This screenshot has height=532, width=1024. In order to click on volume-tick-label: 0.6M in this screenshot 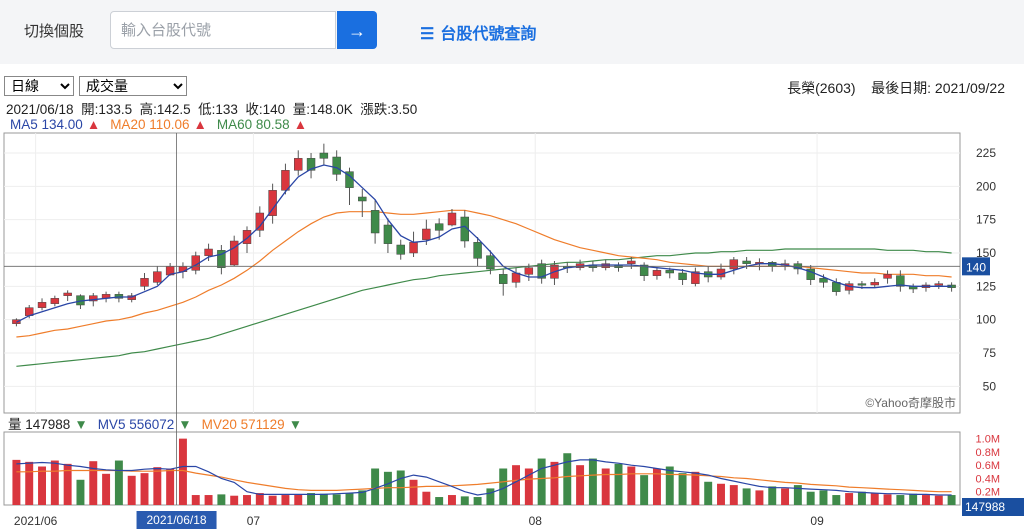, I will do `click(988, 466)`.